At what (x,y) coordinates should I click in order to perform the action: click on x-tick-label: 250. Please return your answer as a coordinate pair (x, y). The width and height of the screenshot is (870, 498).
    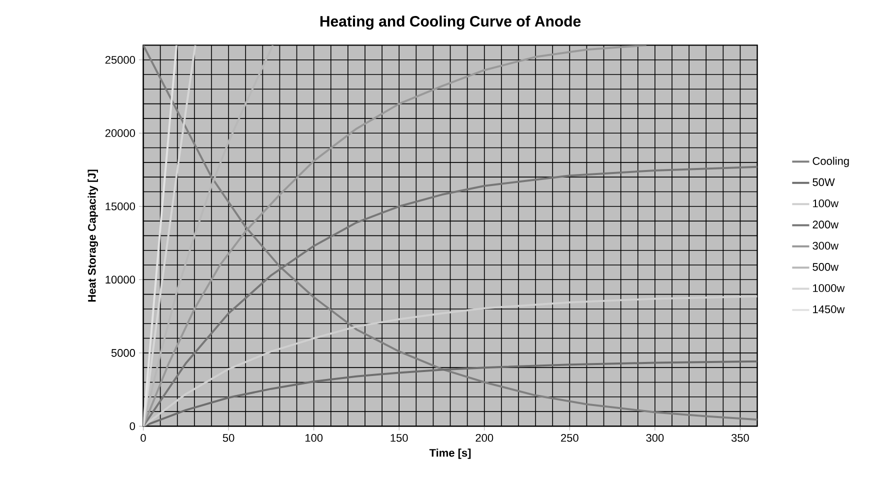
    Looking at the image, I should click on (569, 438).